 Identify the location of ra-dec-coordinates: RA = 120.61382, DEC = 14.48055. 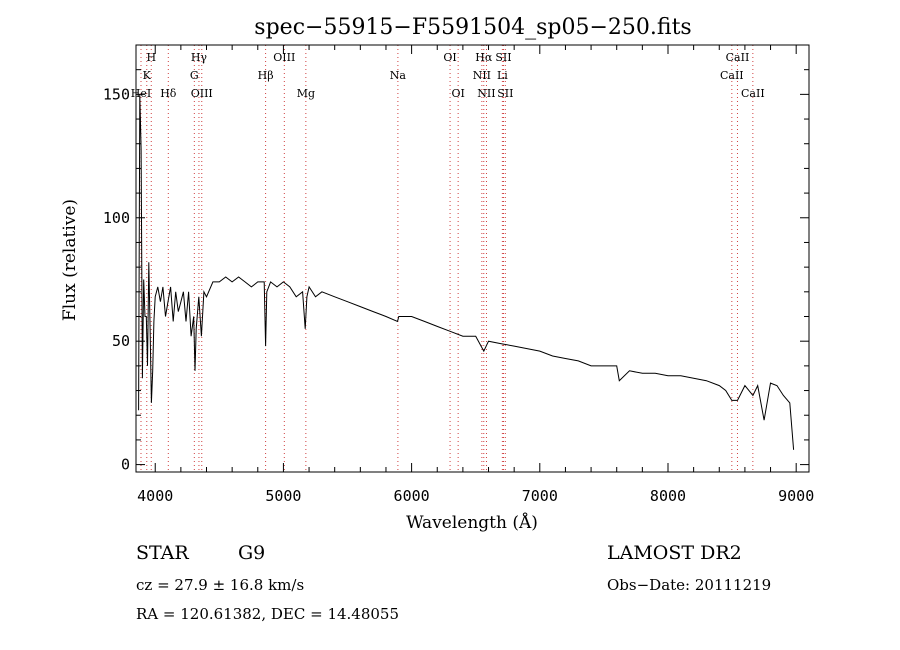
(267, 614).